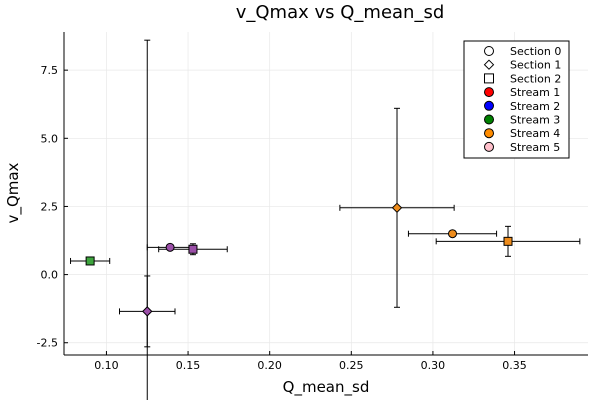 This screenshot has width=600, height=400. What do you see at coordinates (47, 343) in the screenshot?
I see `y-tick-label: -2.5` at bounding box center [47, 343].